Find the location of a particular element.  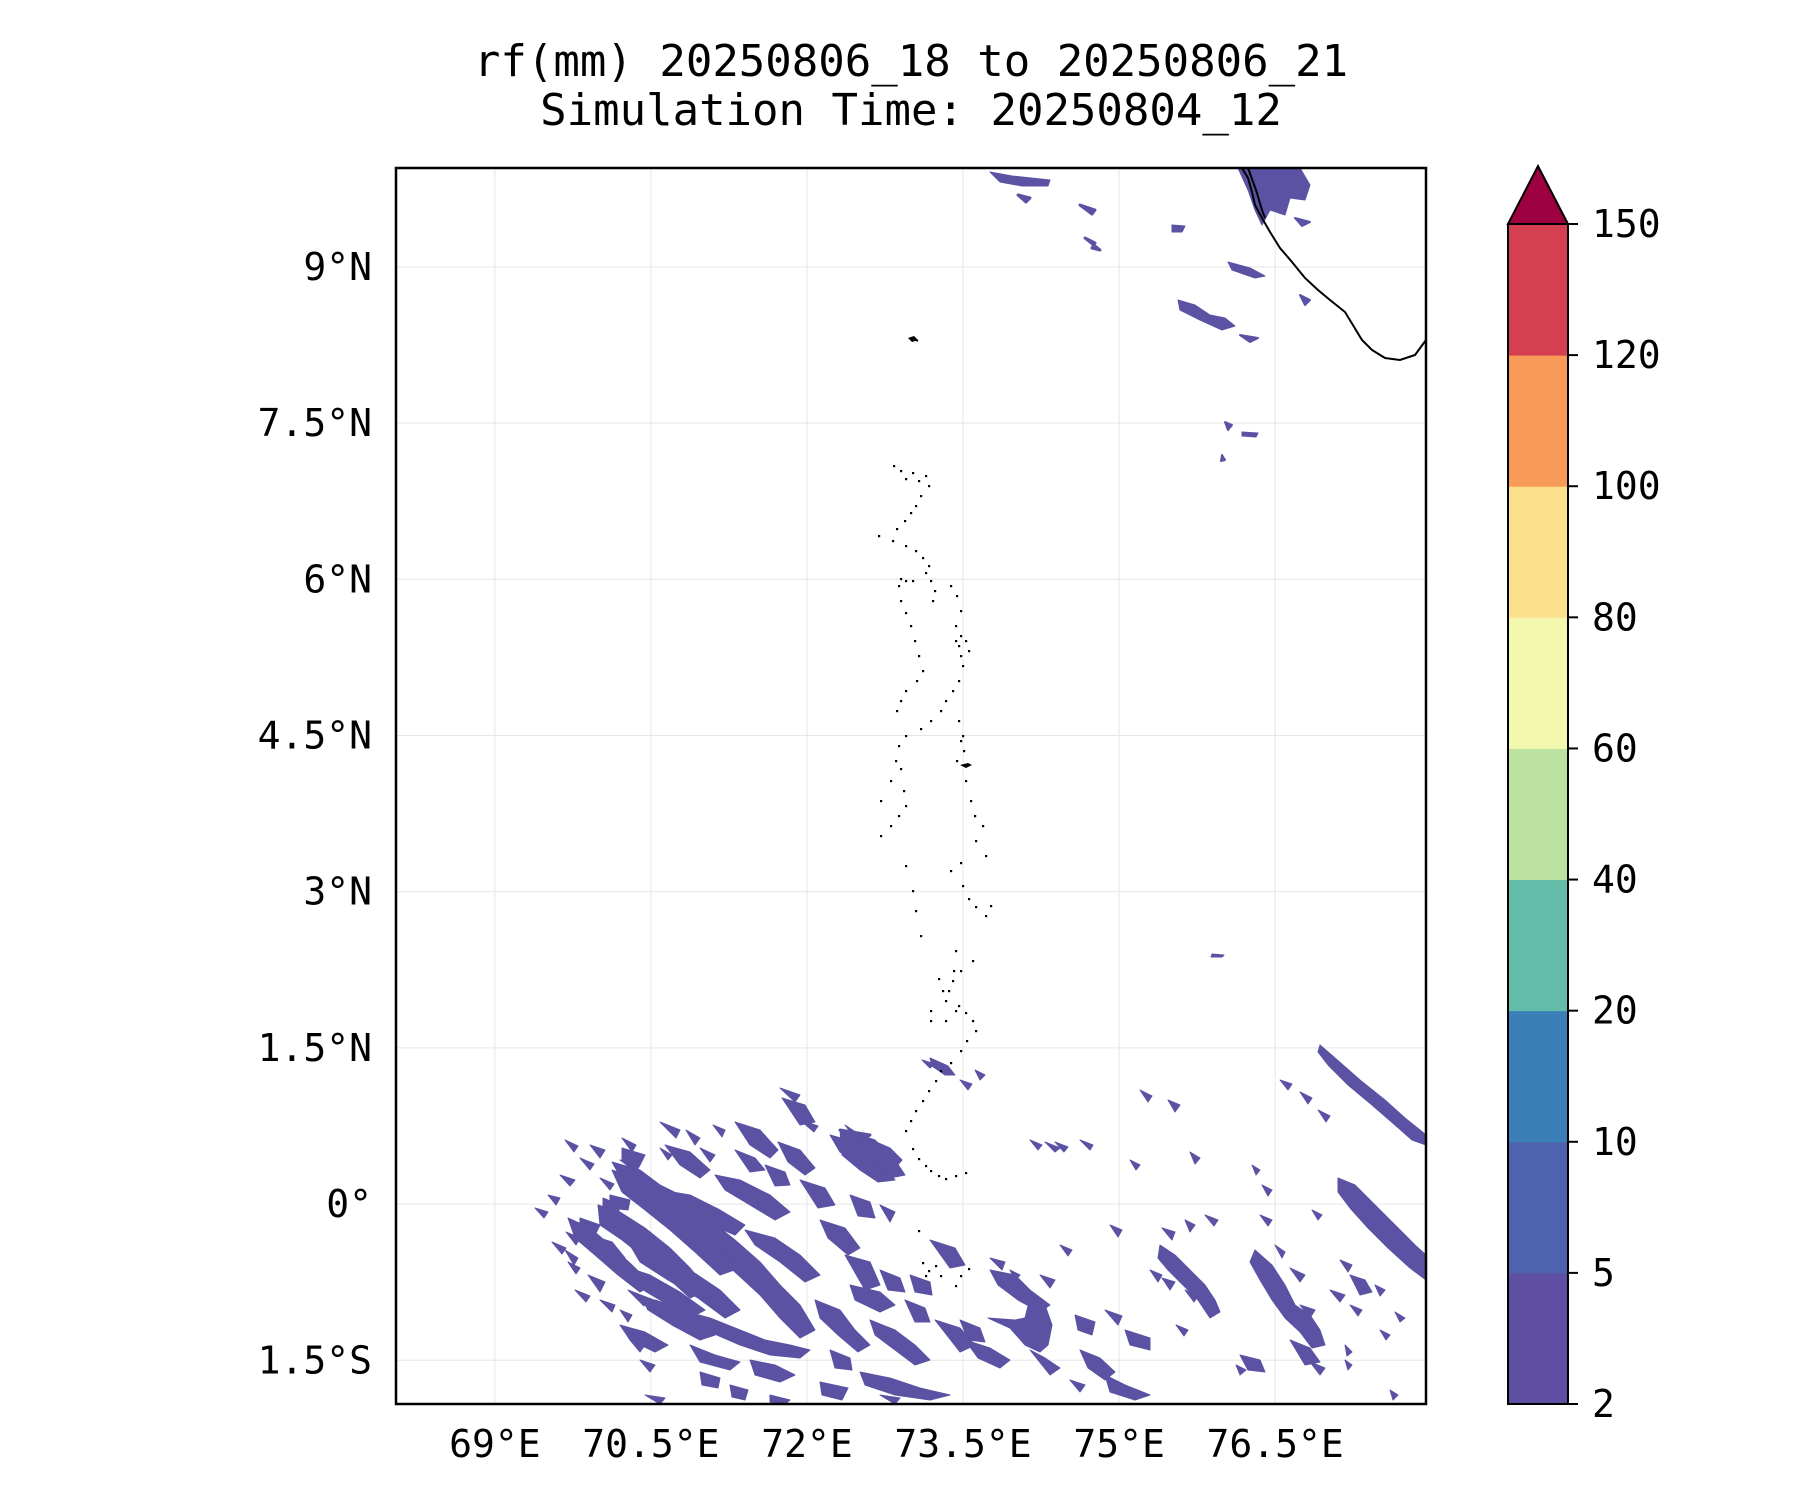

lat-tick-label: 7.5°N is located at coordinates (315, 423).